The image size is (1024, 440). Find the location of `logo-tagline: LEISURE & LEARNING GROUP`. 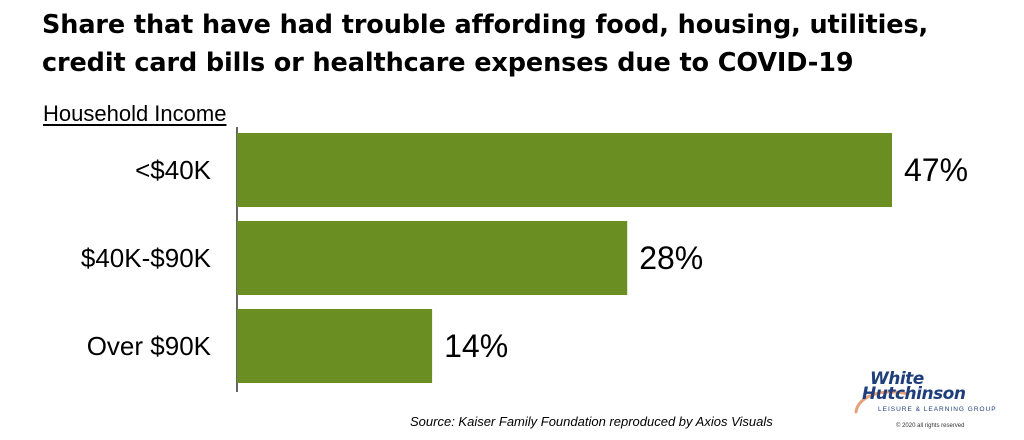

logo-tagline: LEISURE & LEARNING GROUP is located at coordinates (937, 409).